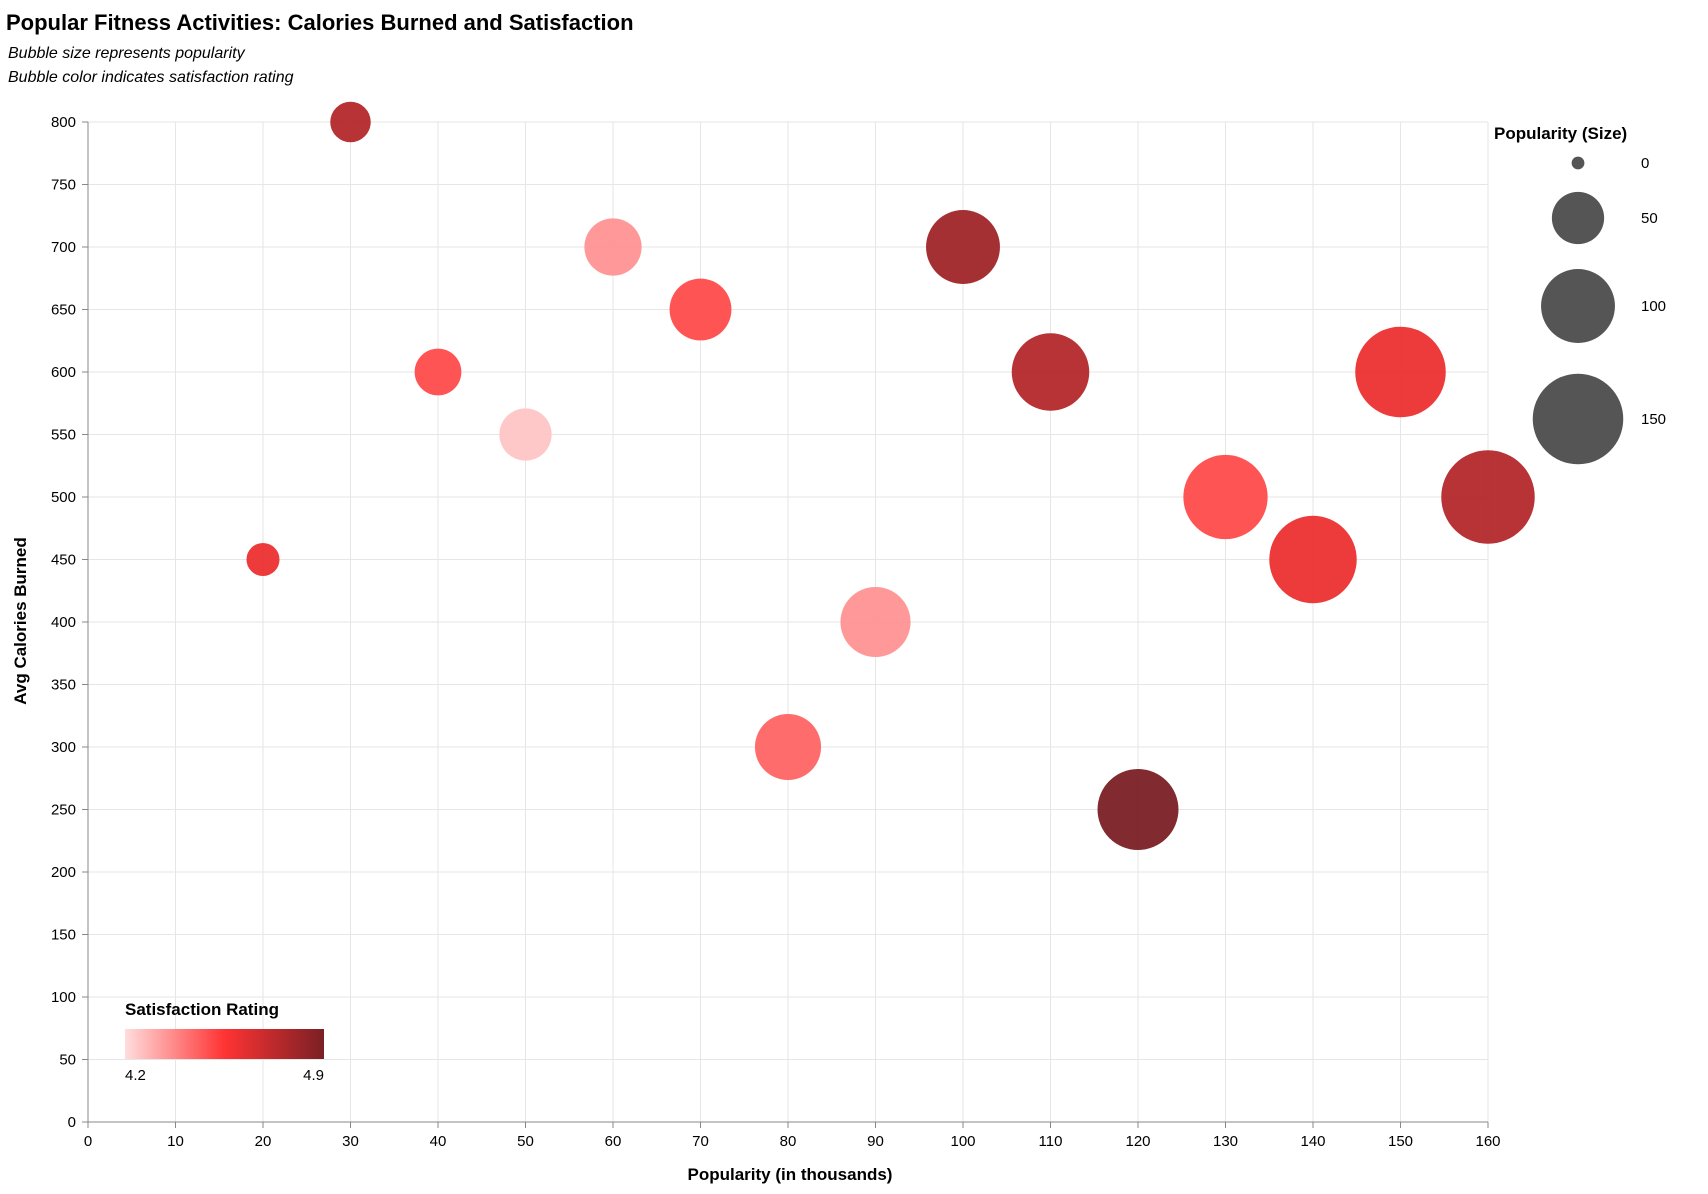 The image size is (1708, 1194). I want to click on x-tick-label: 140, so click(1312, 1141).